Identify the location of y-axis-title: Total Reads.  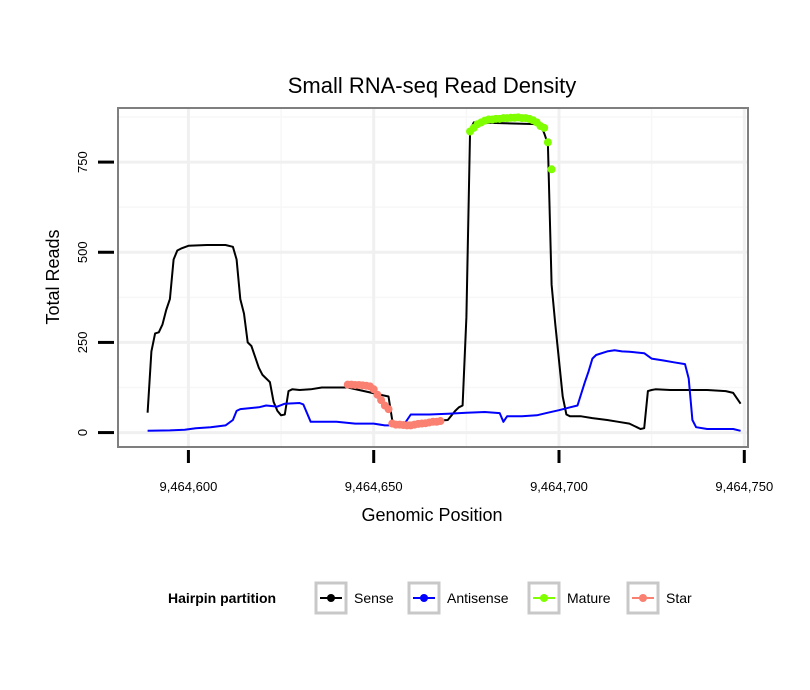
(53, 276).